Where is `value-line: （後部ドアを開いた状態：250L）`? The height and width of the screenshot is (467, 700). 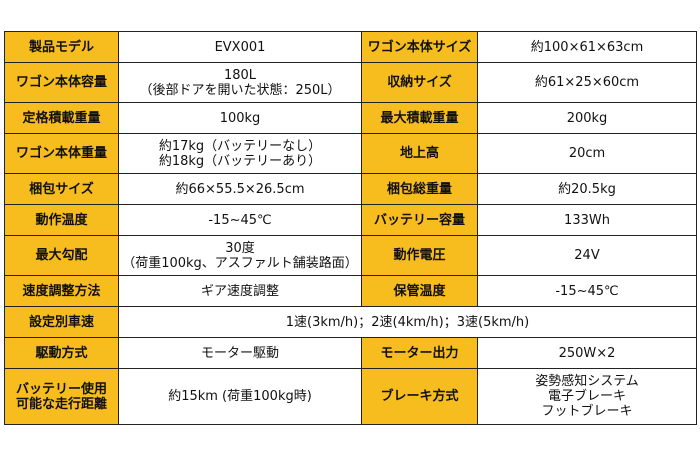
value-line: （後部ドアを開いた状態：250L） is located at coordinates (240, 90).